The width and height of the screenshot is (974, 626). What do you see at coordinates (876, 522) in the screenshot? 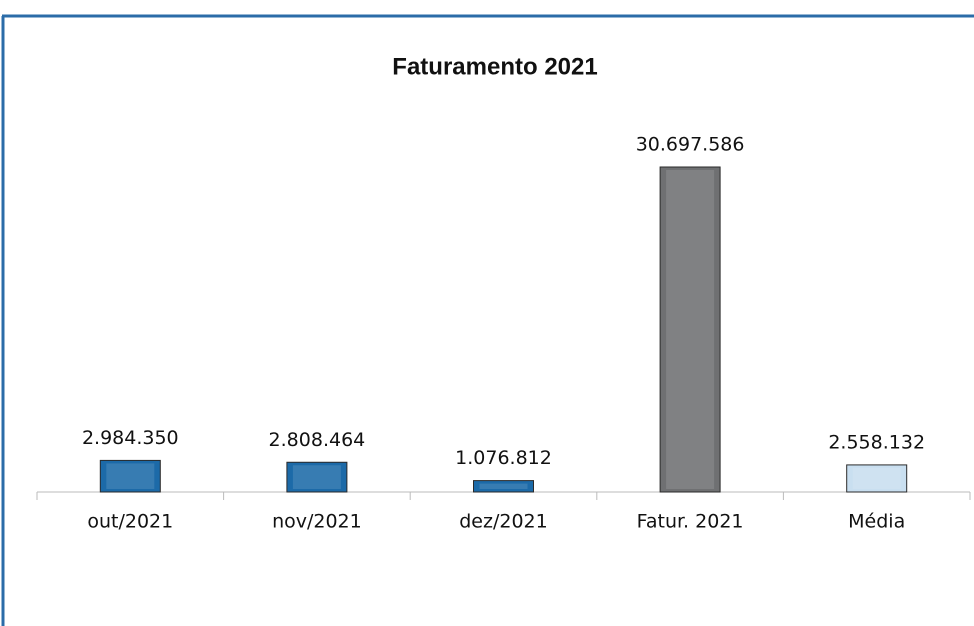
I see `x-tick-label: Média` at bounding box center [876, 522].